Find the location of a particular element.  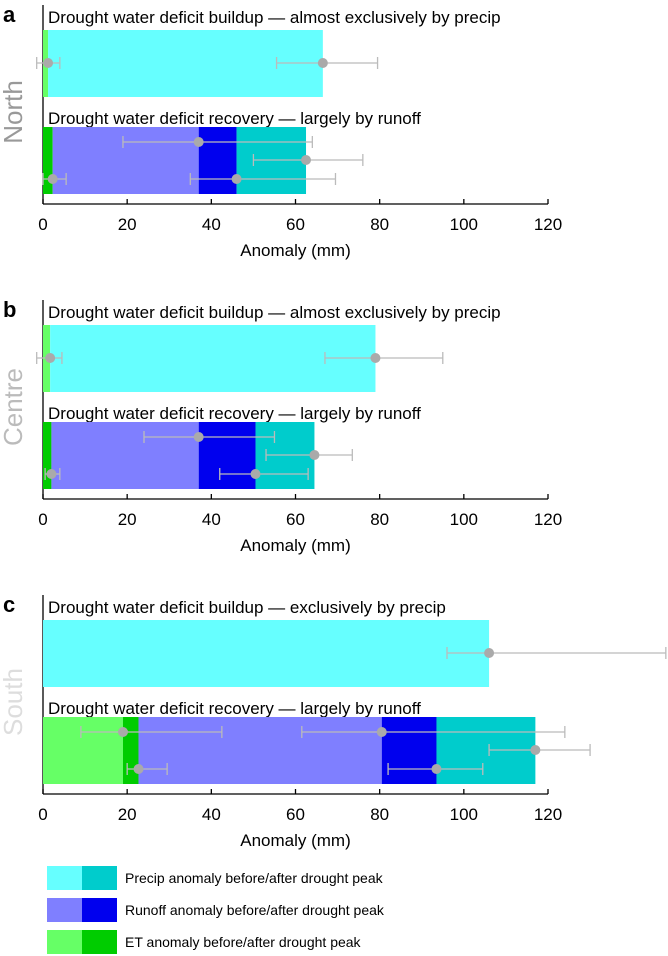

panel-letter: c is located at coordinates (9, 604).